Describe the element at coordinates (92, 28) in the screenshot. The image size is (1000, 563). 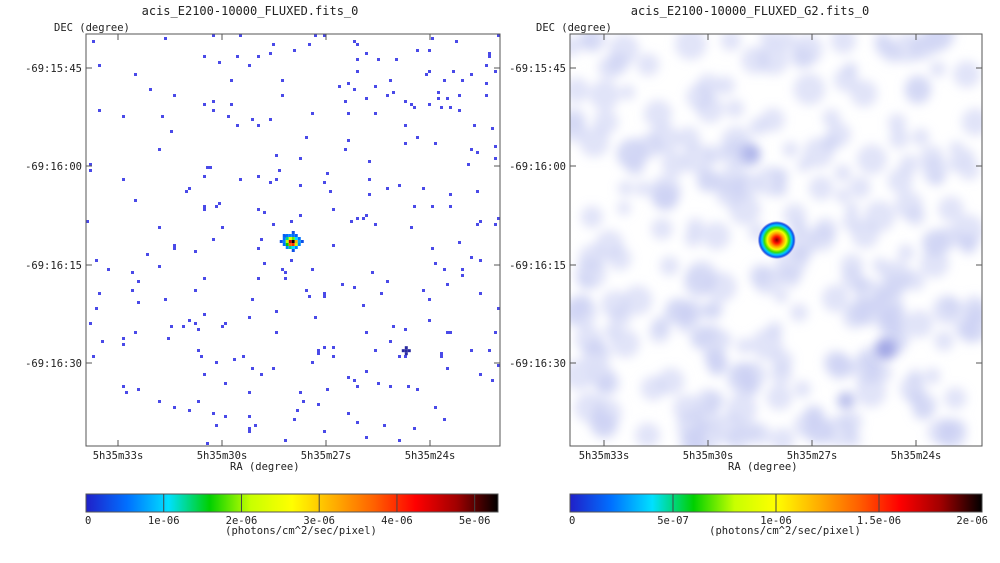
I see `dec-axis-label: DEC (degree)` at that location.